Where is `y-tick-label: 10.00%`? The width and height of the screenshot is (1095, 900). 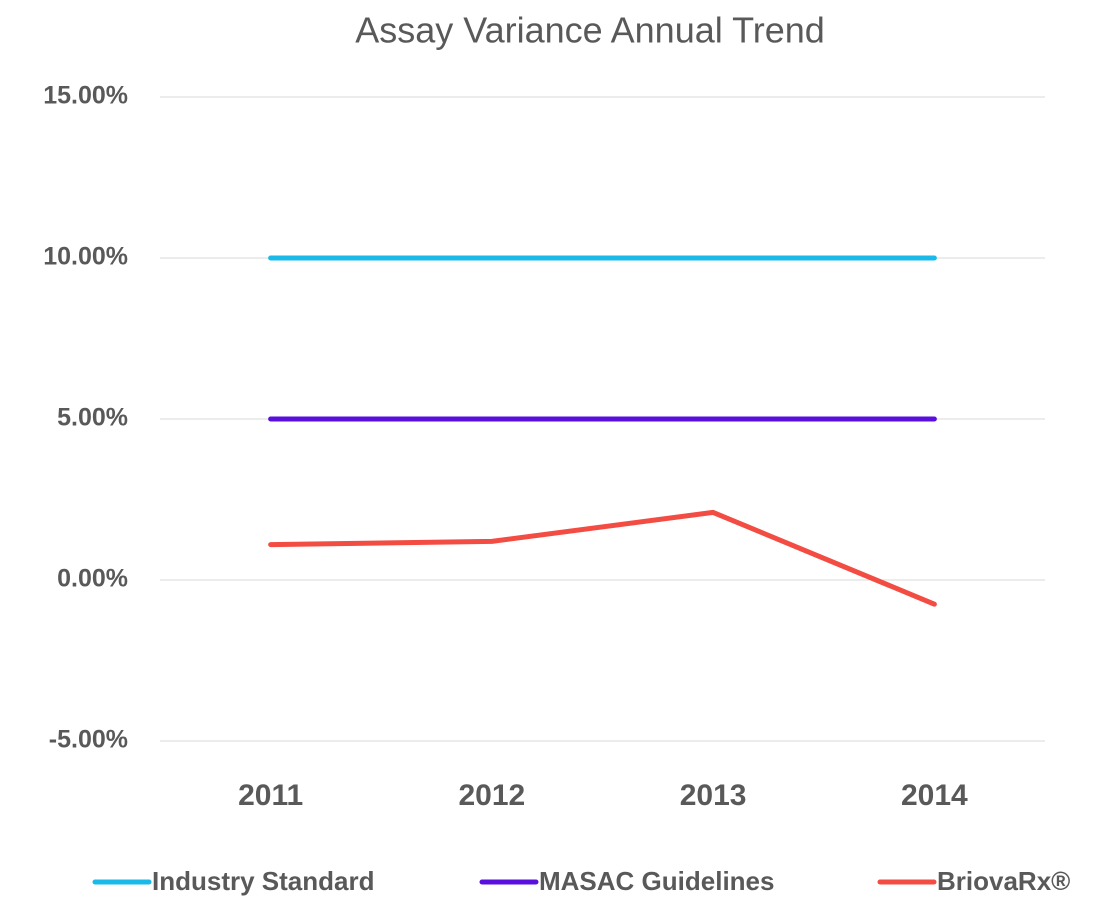
y-tick-label: 10.00% is located at coordinates (85, 257).